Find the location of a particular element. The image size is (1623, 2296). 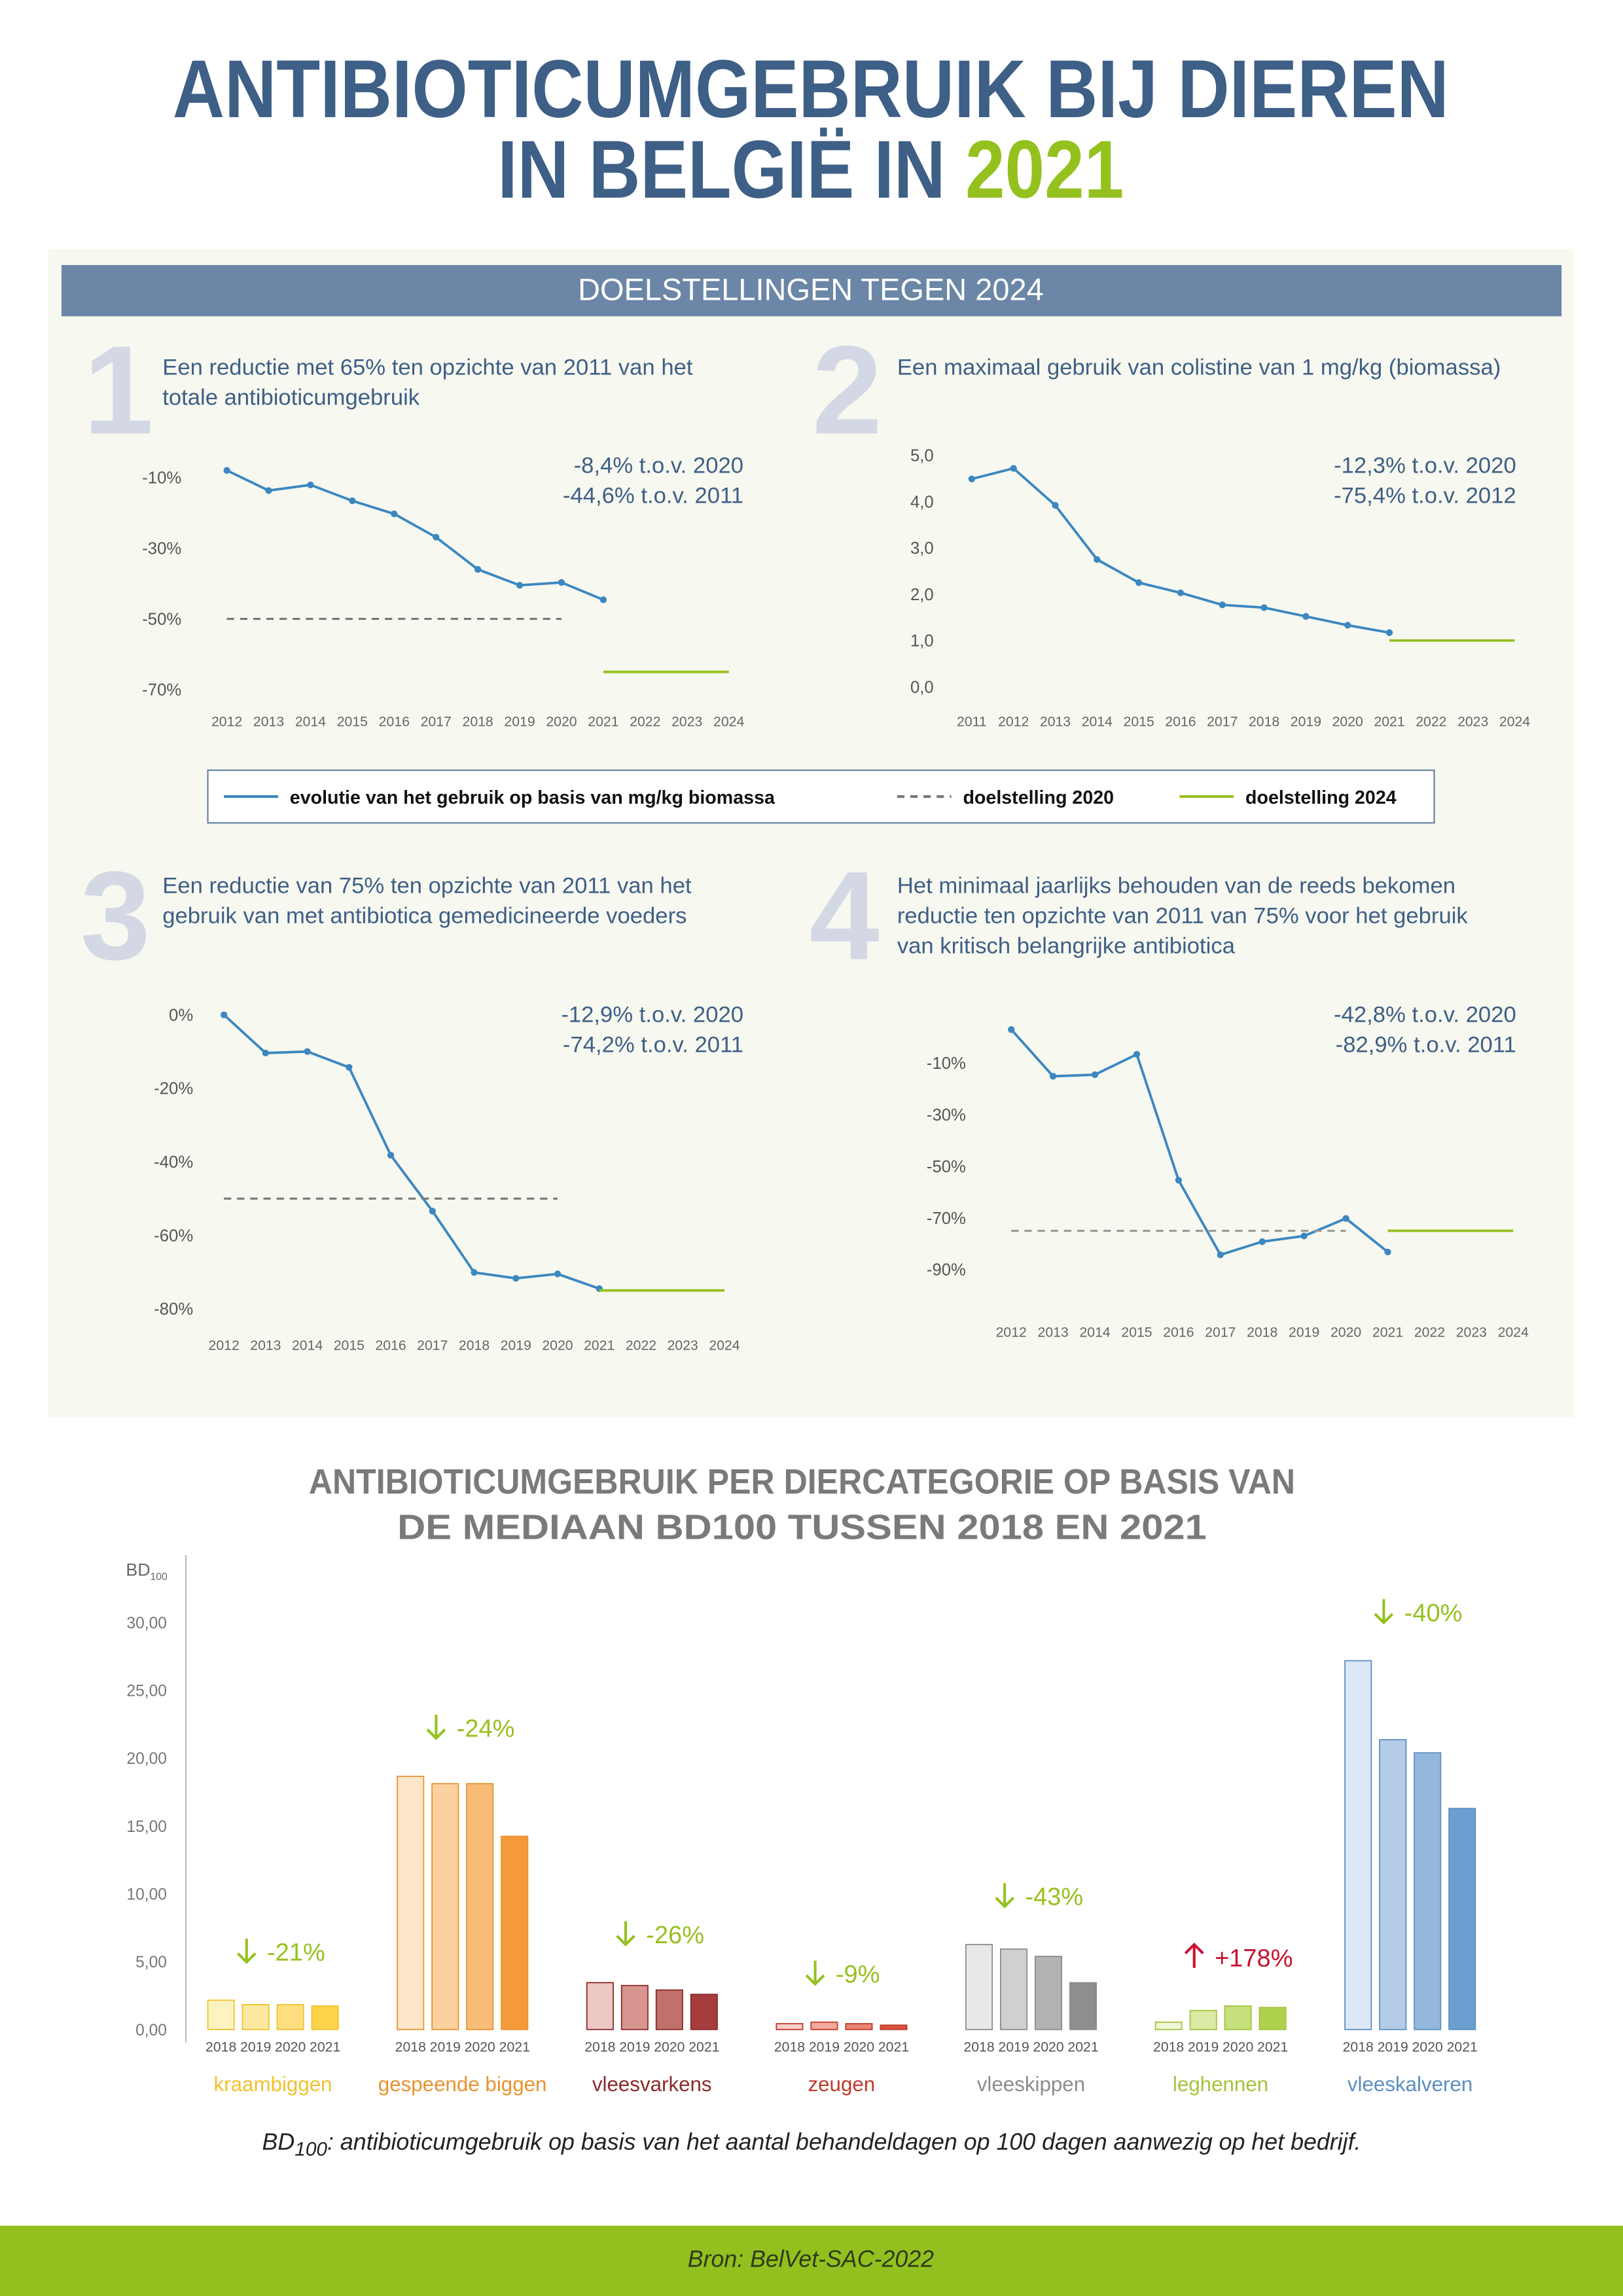

annotation: -75,4% t.o.v. 2012 is located at coordinates (1425, 495).